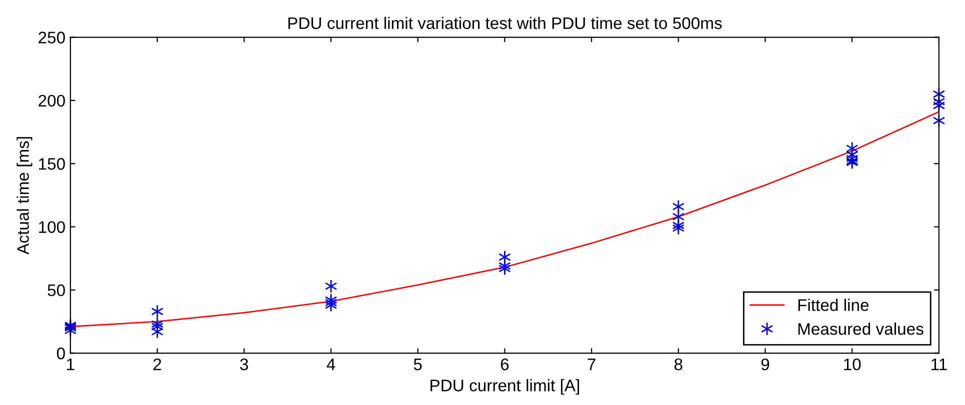  I want to click on y-tick-label: 200, so click(51, 100).